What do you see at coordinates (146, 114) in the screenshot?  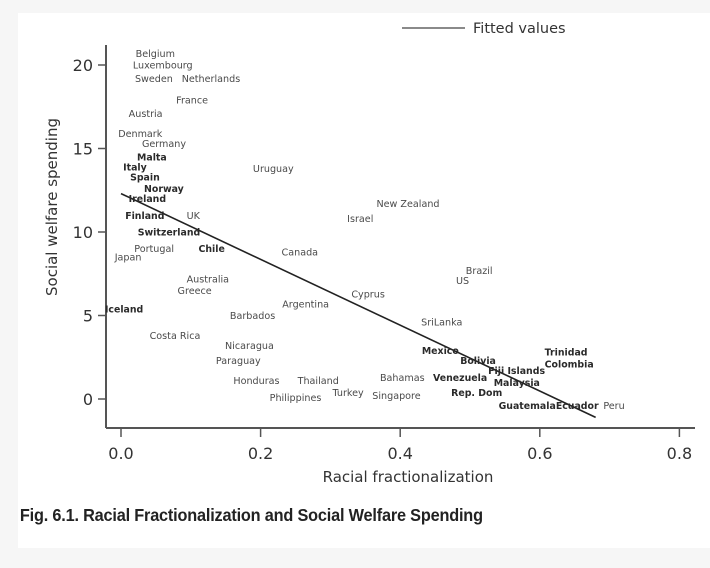 I see `point-label-austria: Austria` at bounding box center [146, 114].